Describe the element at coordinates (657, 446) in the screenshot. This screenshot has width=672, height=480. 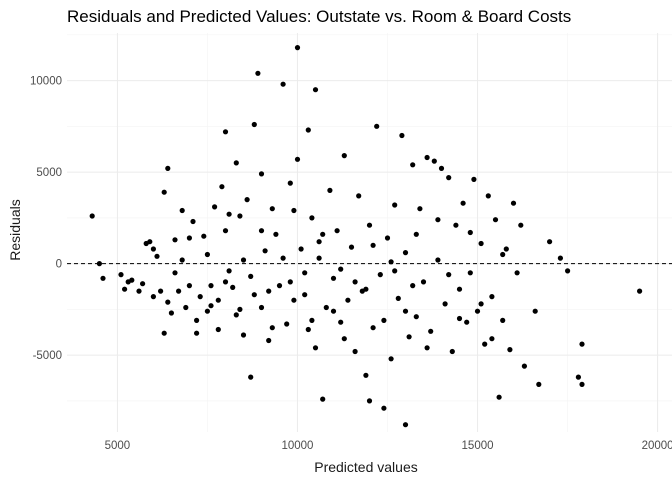
I see `x-tick-label: 20000` at that location.